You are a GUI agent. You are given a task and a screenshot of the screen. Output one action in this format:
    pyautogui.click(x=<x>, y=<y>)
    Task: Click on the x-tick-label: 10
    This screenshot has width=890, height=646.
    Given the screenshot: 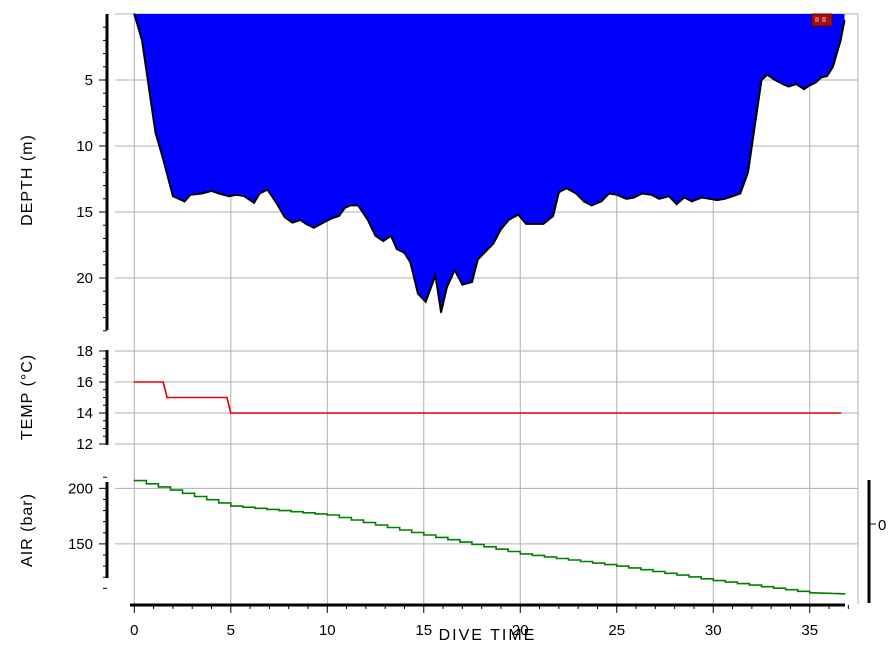 What is the action you would take?
    pyautogui.click(x=327, y=630)
    